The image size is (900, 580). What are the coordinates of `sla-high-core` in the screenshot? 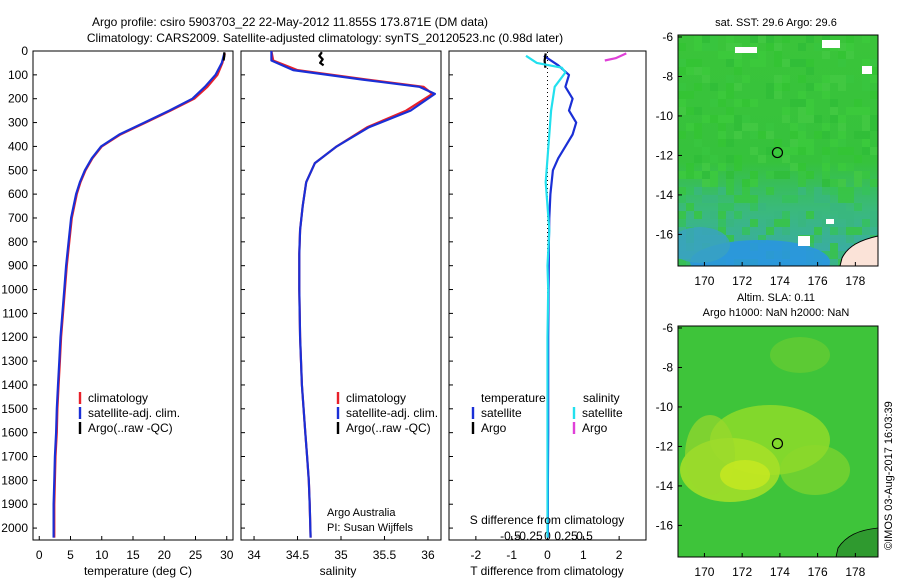 It's located at (745, 475).